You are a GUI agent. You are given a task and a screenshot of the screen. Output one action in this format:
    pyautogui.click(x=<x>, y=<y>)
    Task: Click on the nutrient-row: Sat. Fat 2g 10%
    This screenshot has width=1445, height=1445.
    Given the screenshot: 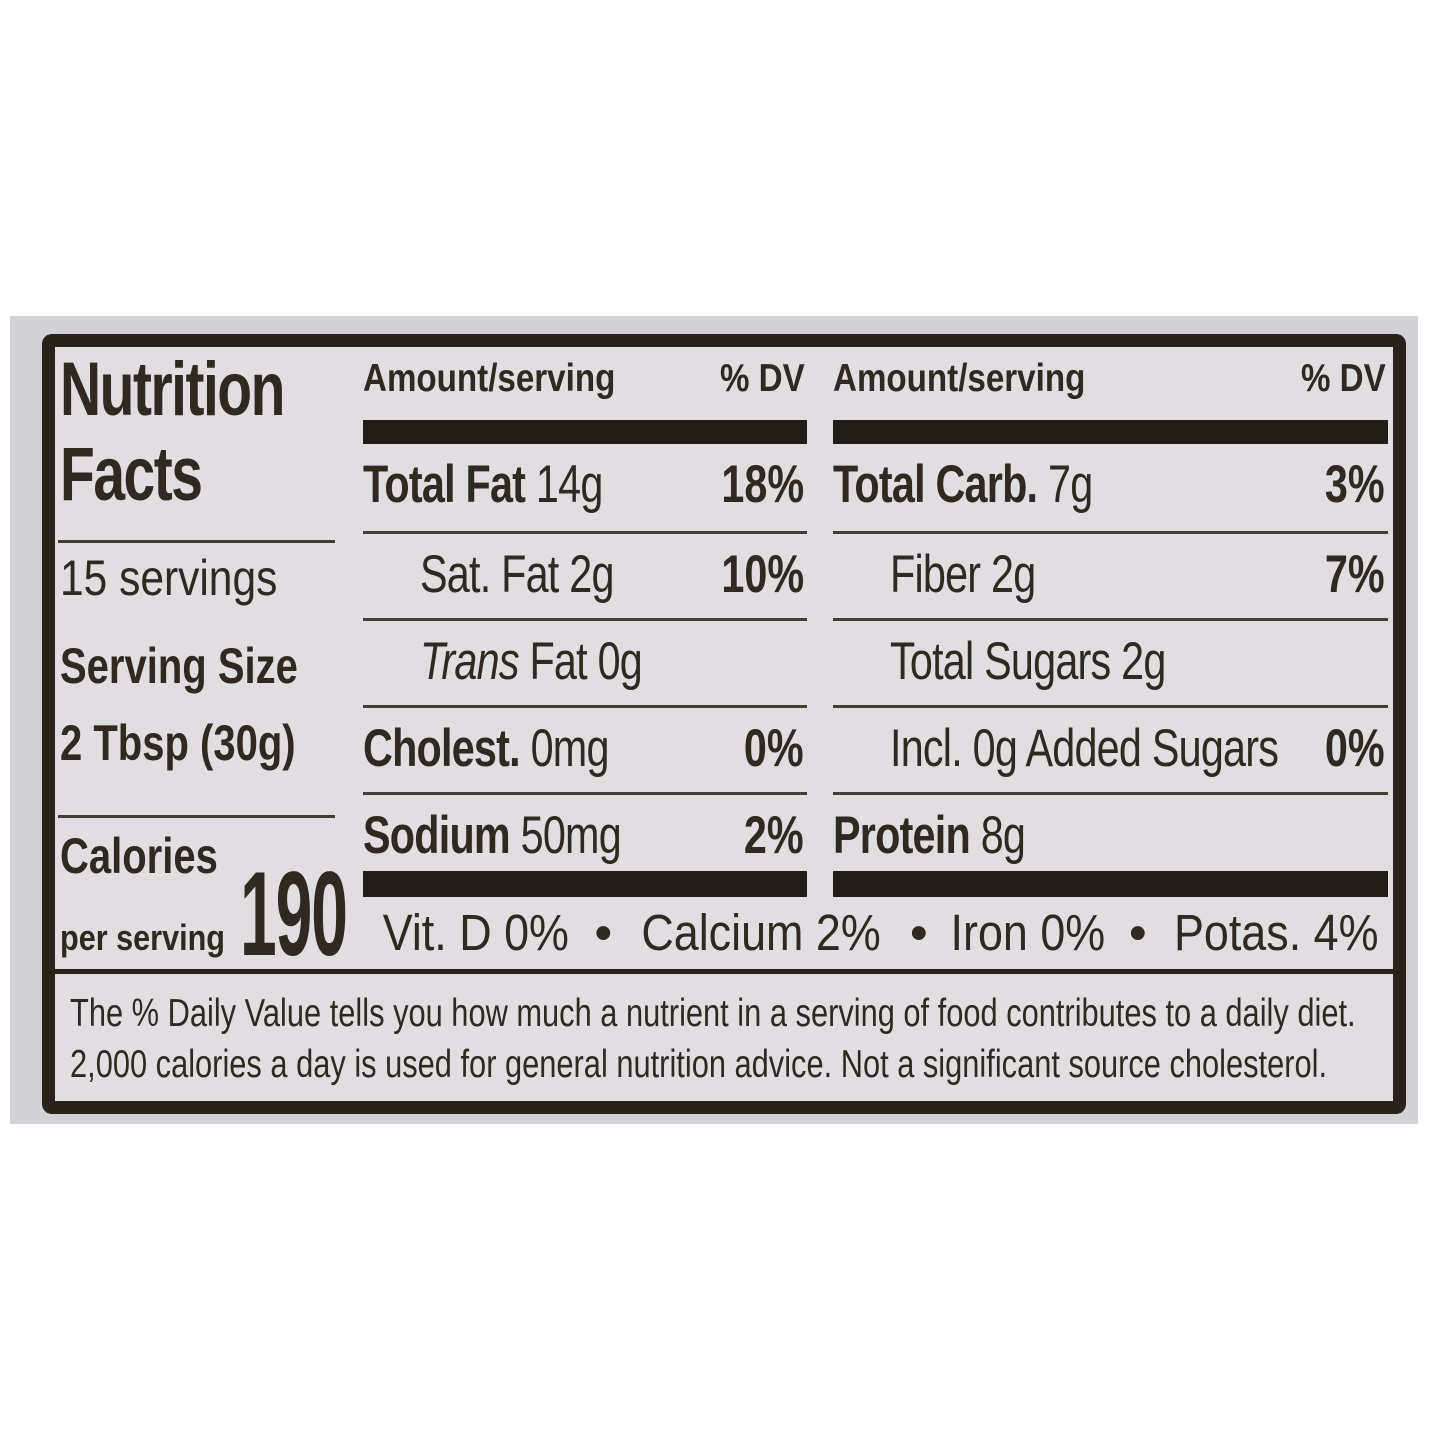 What is the action you would take?
    pyautogui.click(x=585, y=574)
    